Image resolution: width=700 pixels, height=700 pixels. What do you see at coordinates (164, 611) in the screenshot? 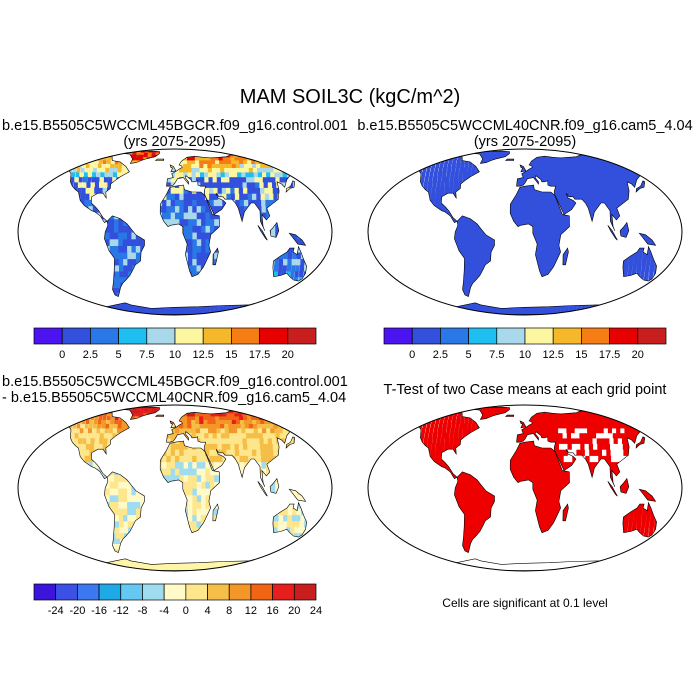
I see `colorbar-label: -4` at bounding box center [164, 611].